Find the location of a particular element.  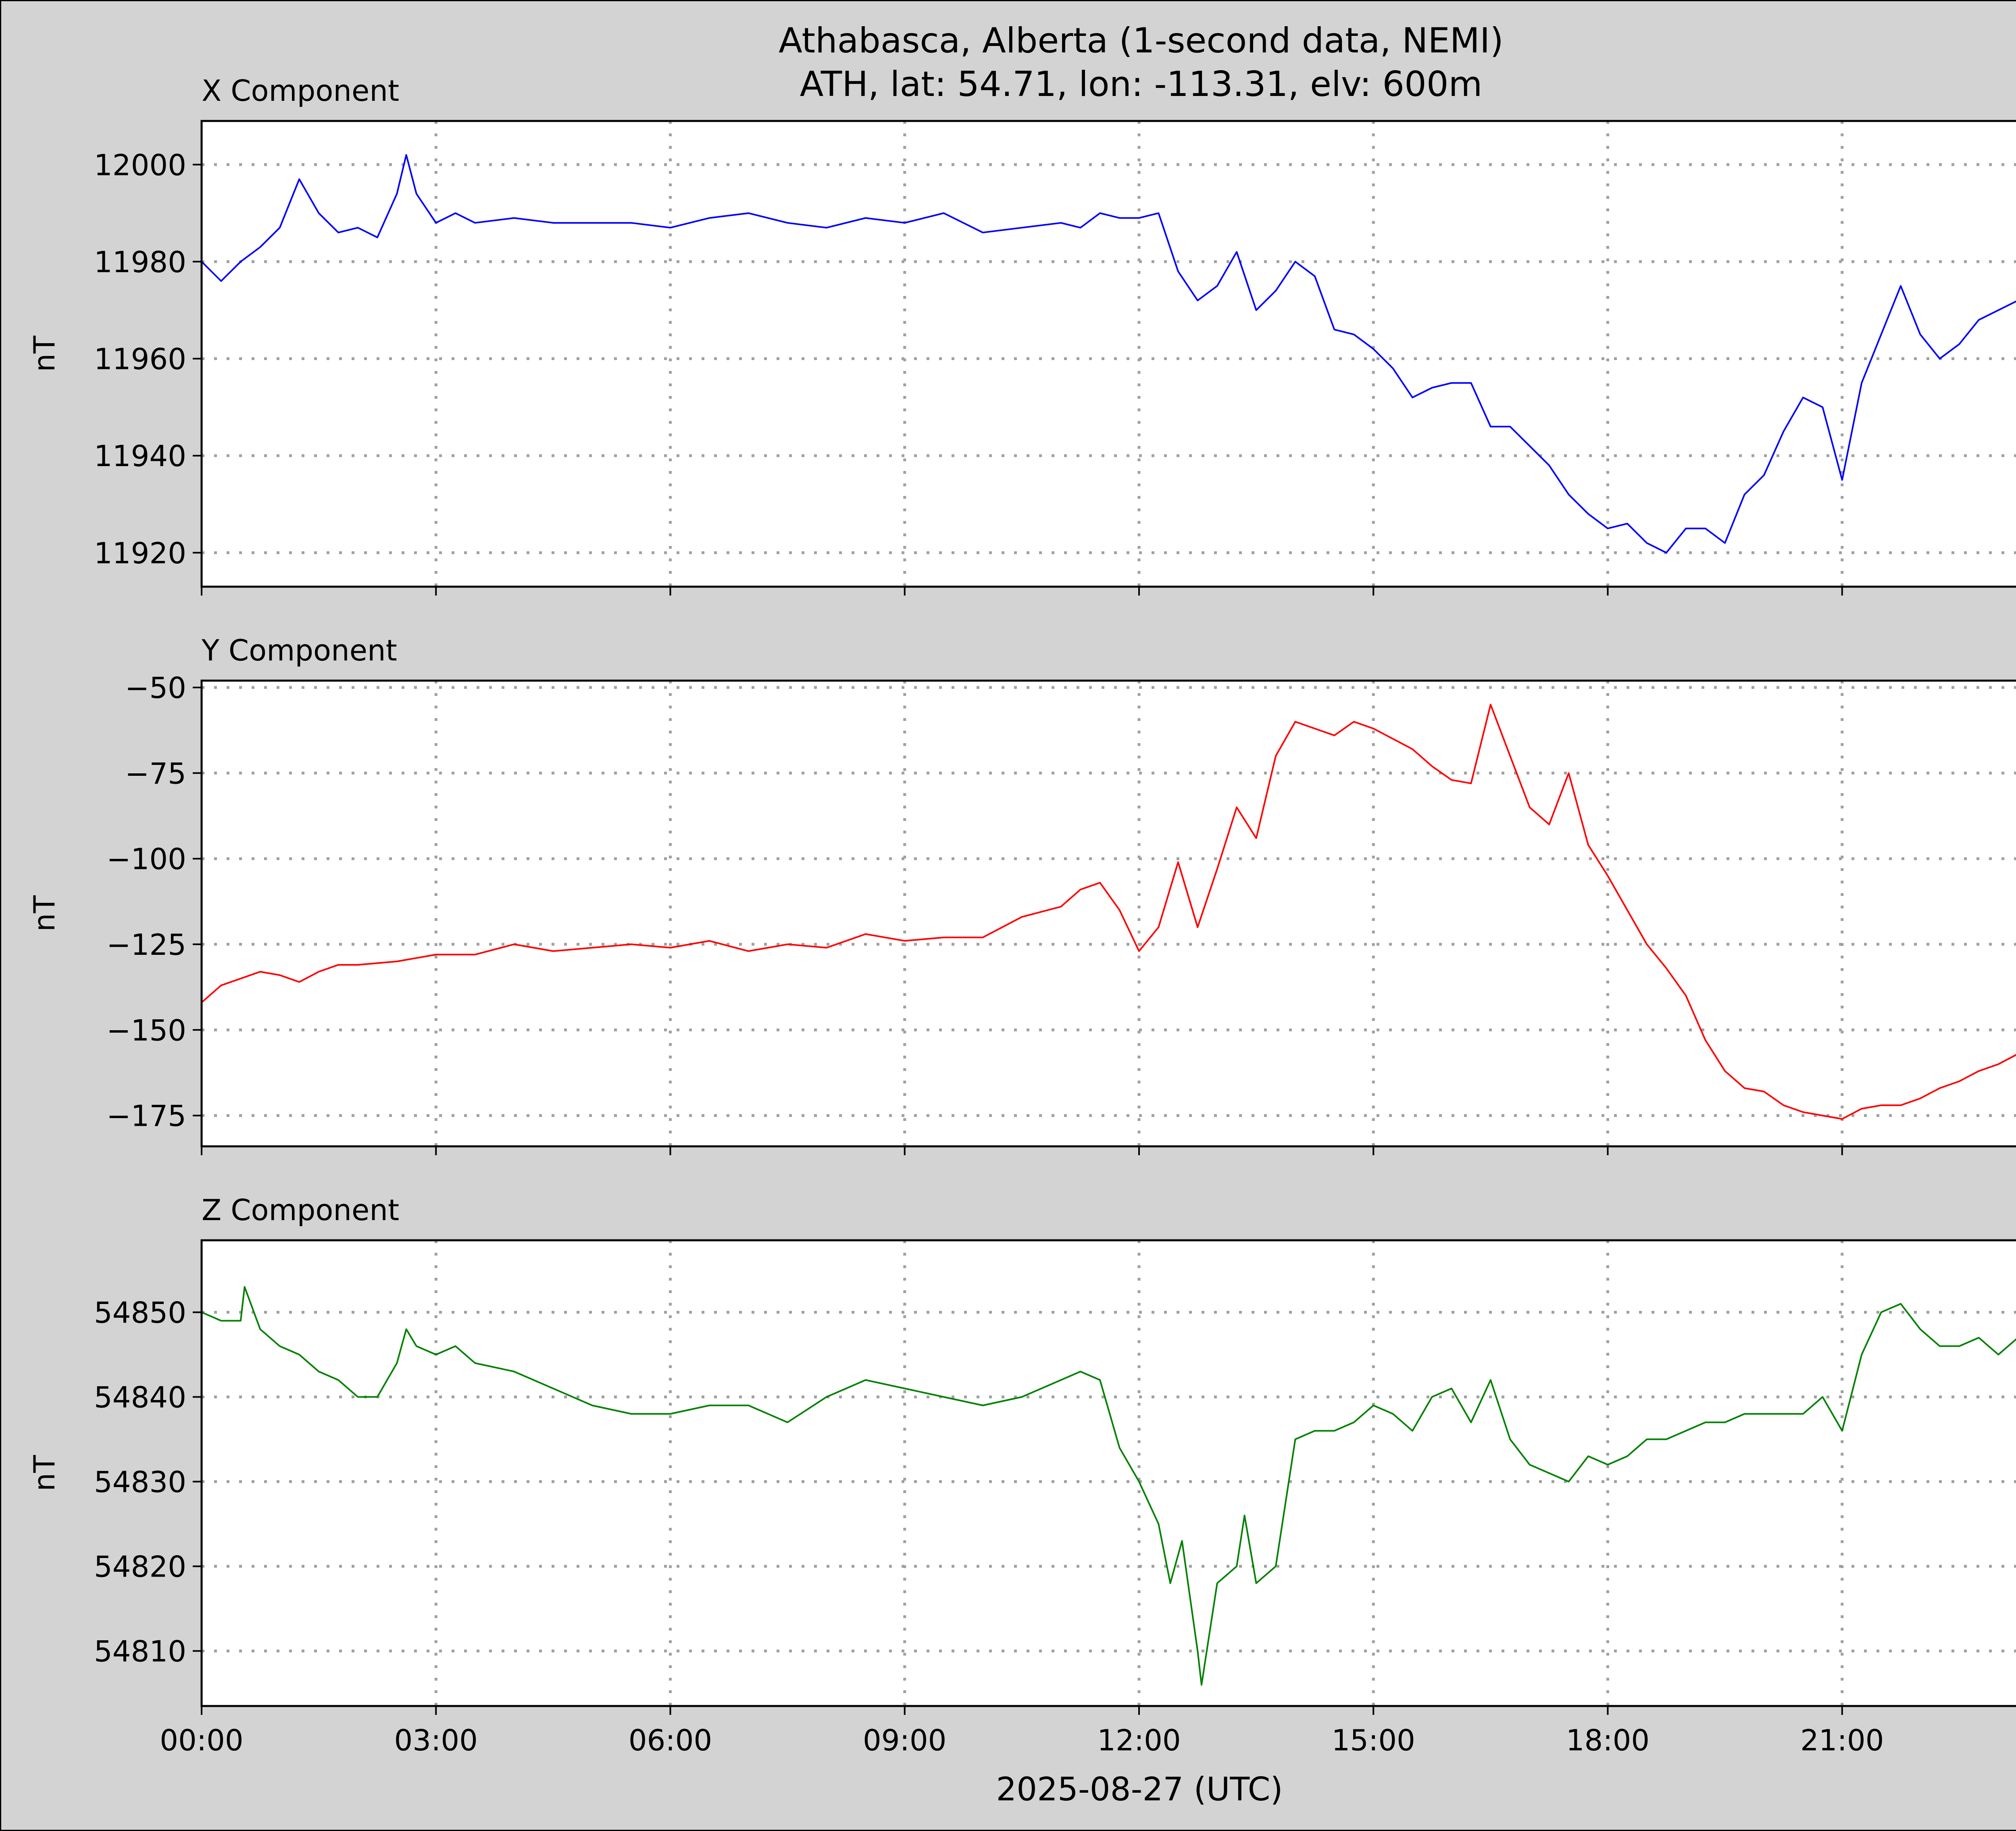

y-tick-label: 54840 is located at coordinates (140, 1397).